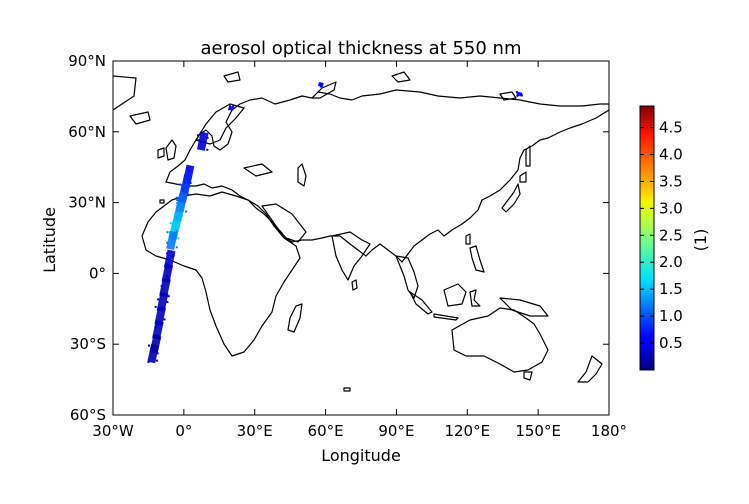  I want to click on colorbar-tick-label: 2.5, so click(671, 235).